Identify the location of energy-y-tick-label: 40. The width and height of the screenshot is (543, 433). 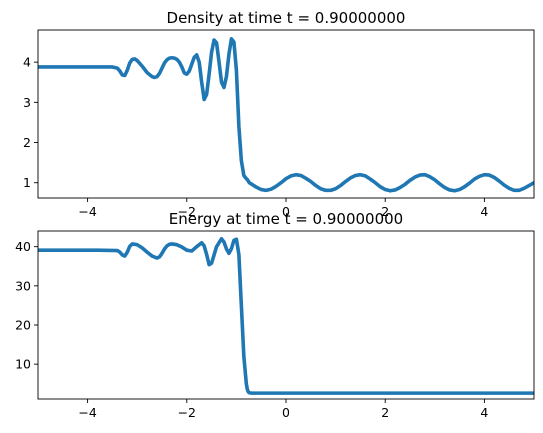
(23, 246).